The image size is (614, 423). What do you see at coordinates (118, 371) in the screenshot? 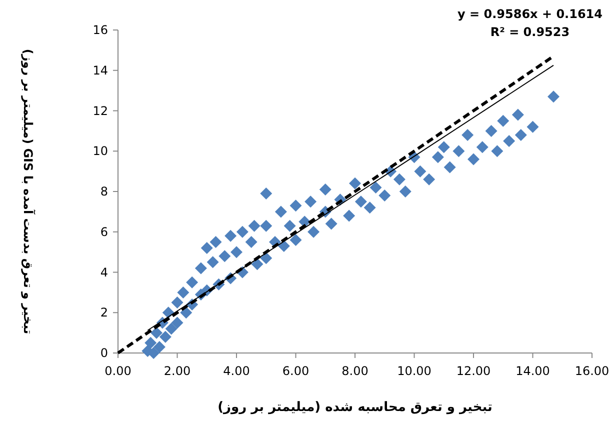
I see `x-tick-label: 0.00` at bounding box center [118, 371].